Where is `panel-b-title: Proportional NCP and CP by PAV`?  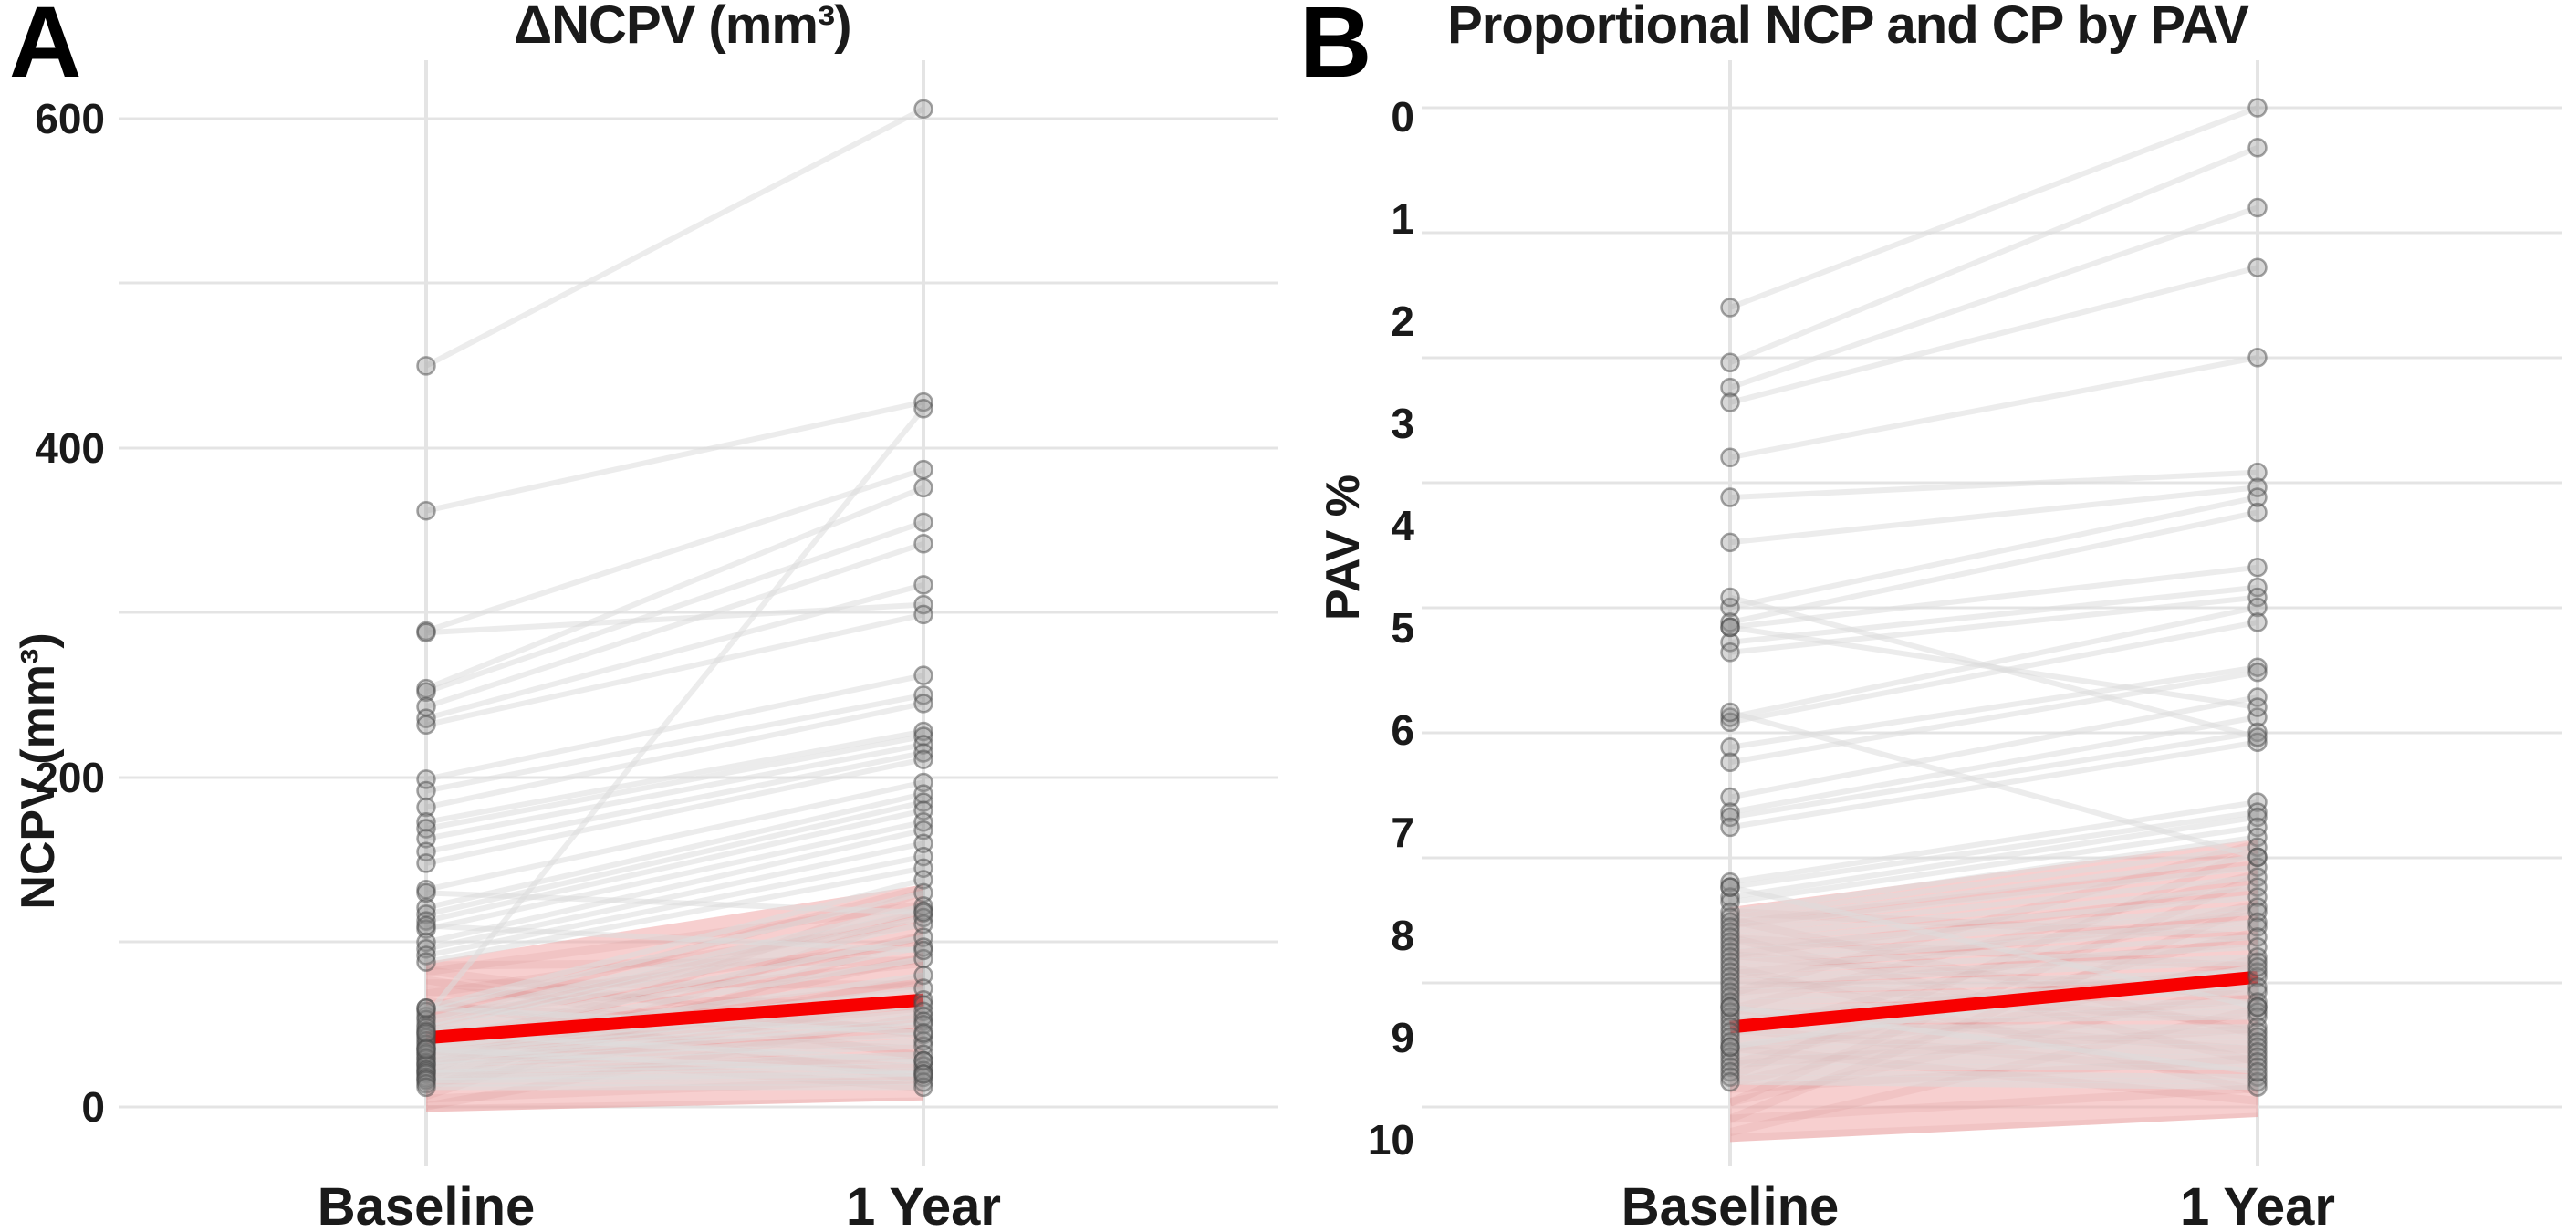 panel-b-title: Proportional NCP and CP by PAV is located at coordinates (1848, 27).